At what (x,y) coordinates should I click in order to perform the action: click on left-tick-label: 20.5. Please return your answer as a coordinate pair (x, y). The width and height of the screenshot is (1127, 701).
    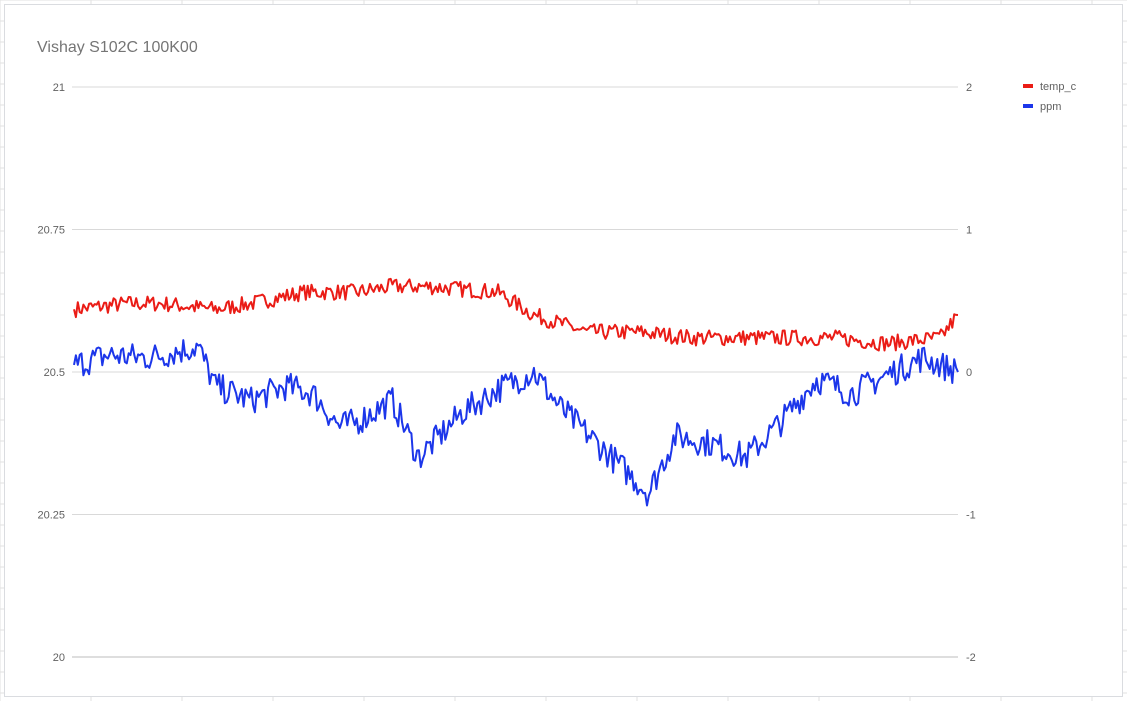
    Looking at the image, I should click on (54, 373).